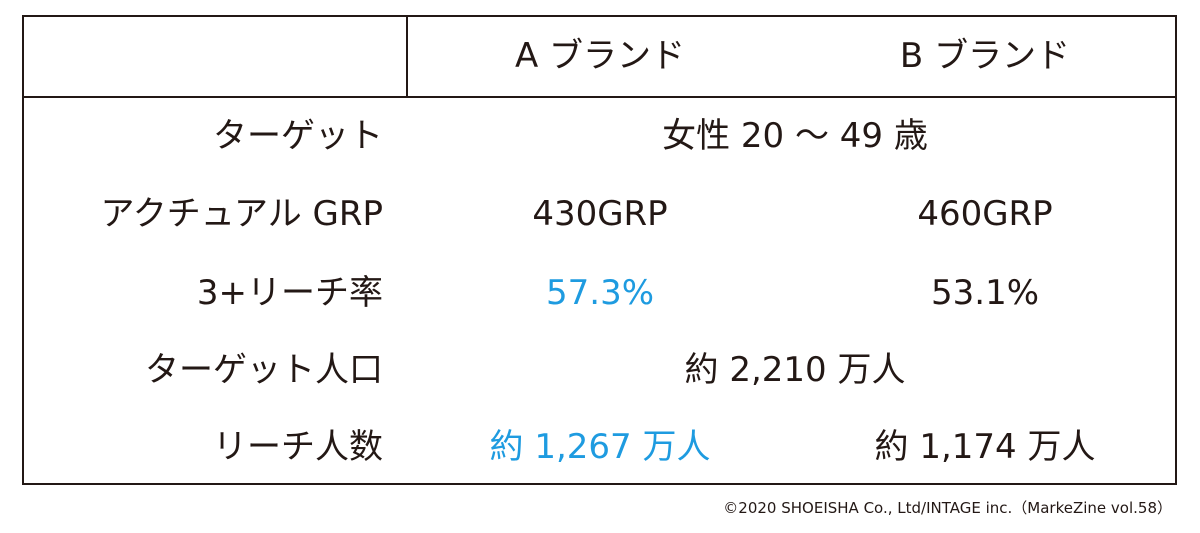 Image resolution: width=1200 pixels, height=533 pixels. Describe the element at coordinates (407, 56) in the screenshot. I see `column-rule` at that location.